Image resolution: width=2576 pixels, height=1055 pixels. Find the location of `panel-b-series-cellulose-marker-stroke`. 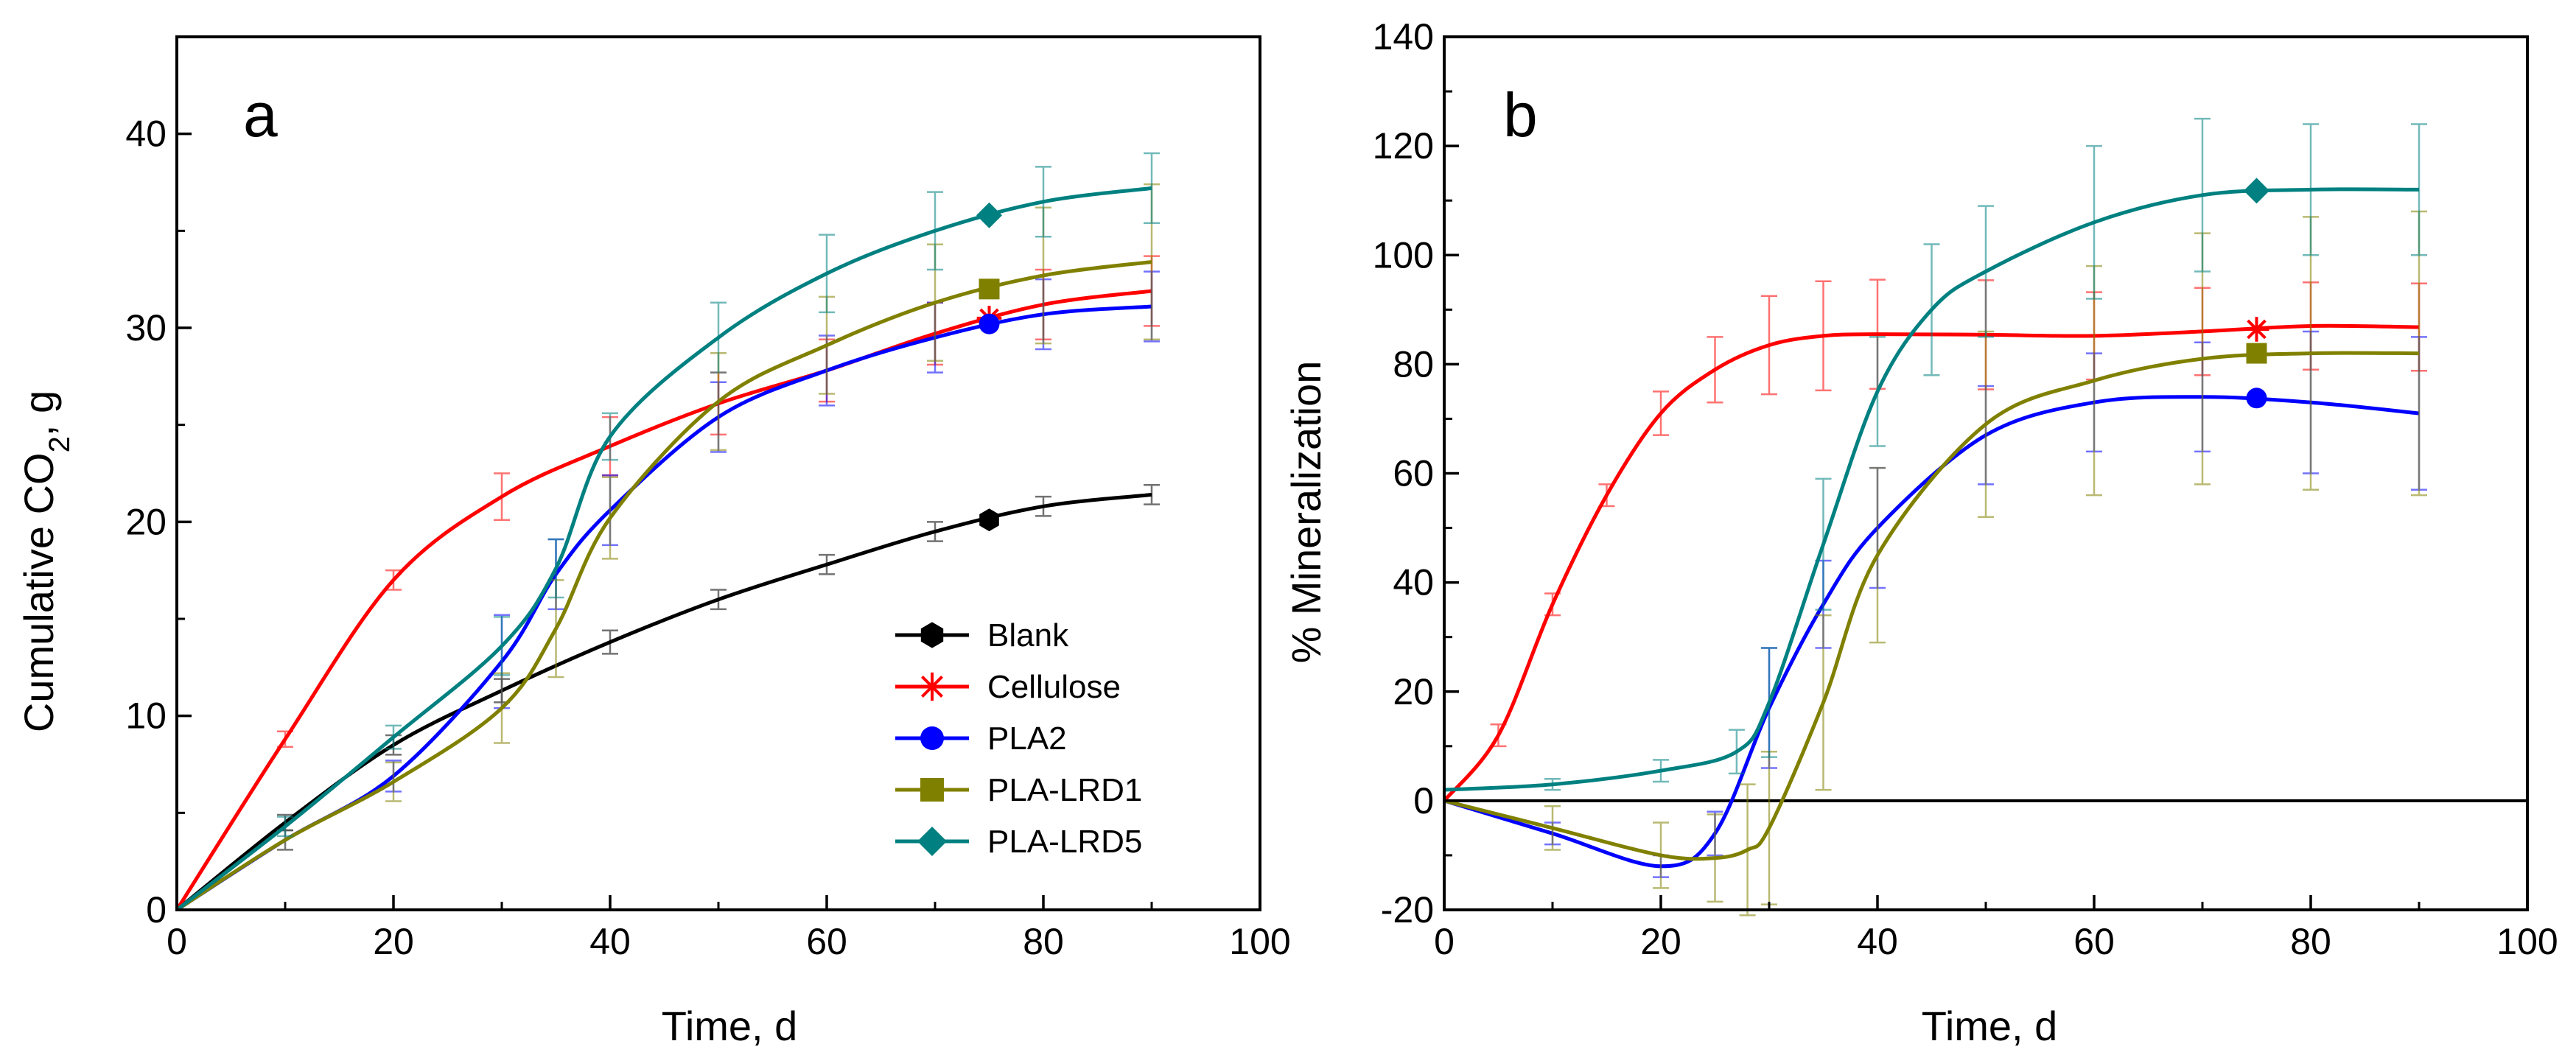

panel-b-series-cellulose-marker-stroke is located at coordinates (2257, 329).